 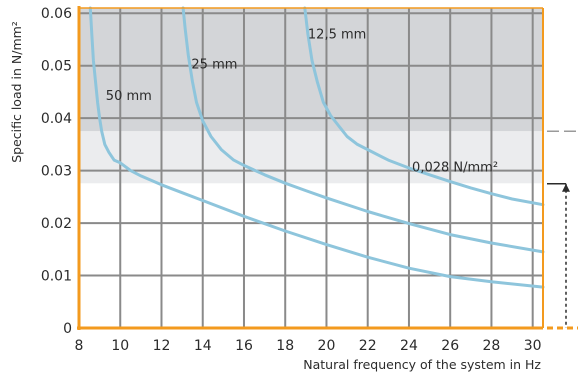 What do you see at coordinates (311, 157) in the screenshot?
I see `middle-band` at bounding box center [311, 157].